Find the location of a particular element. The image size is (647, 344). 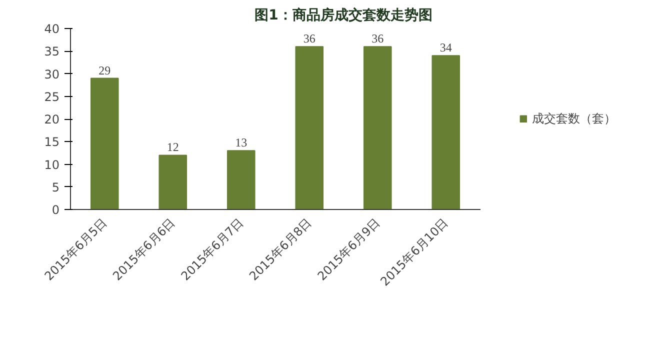

y-tick-label: 10 is located at coordinates (52, 165).